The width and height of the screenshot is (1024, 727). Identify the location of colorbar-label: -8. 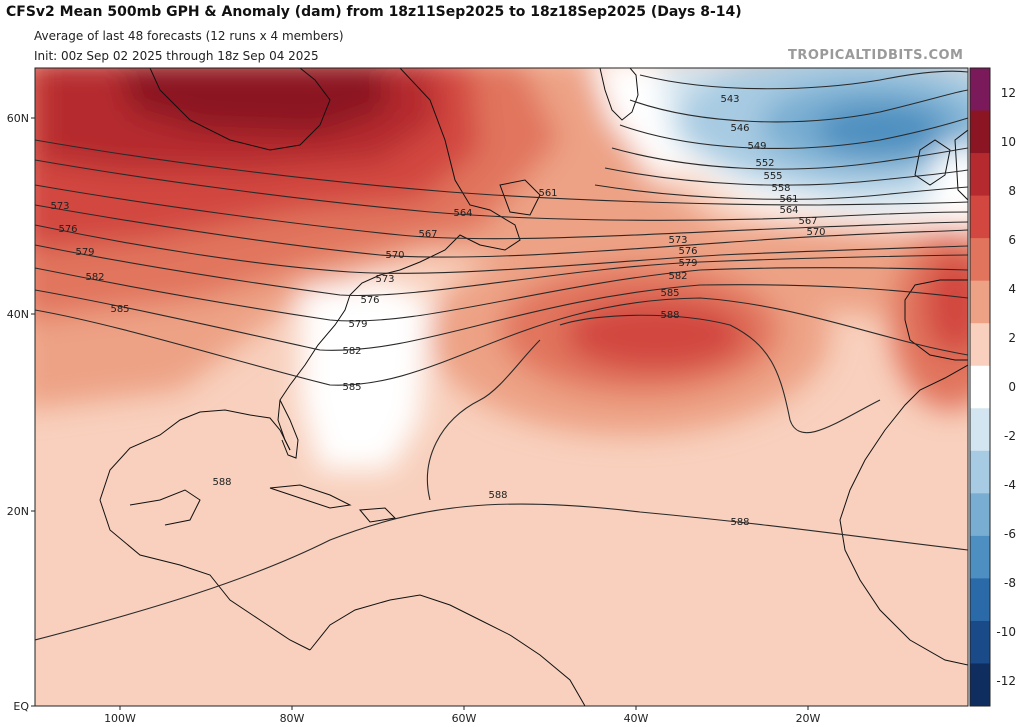
(1010, 583).